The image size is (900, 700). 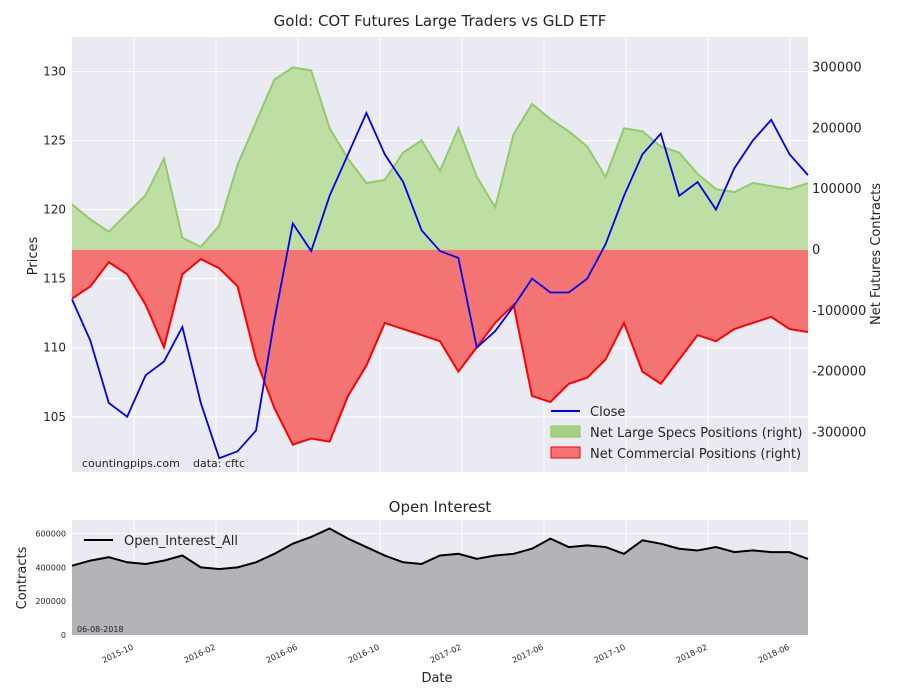 I want to click on top-right-tick-label: 300000, so click(x=837, y=67).